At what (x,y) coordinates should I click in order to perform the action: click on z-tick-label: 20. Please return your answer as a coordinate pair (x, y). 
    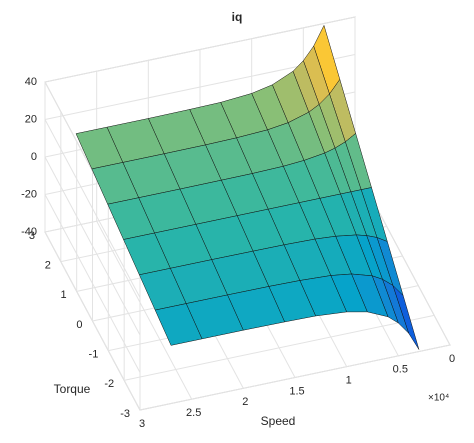
    Looking at the image, I should click on (31, 119).